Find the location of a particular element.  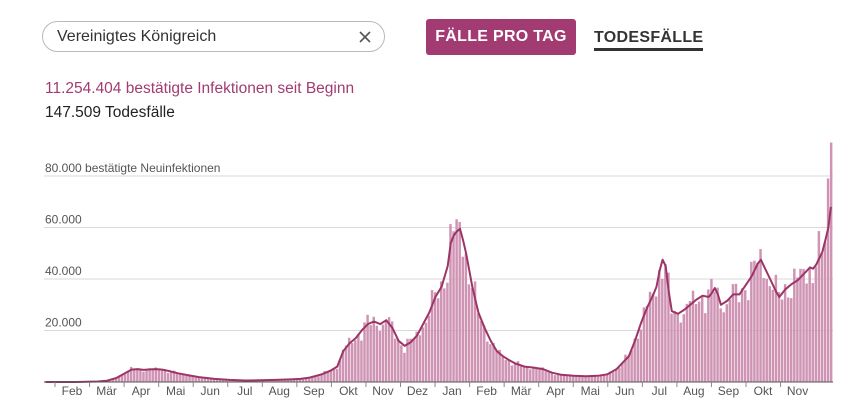

x-tick-label: Mai is located at coordinates (590, 391).